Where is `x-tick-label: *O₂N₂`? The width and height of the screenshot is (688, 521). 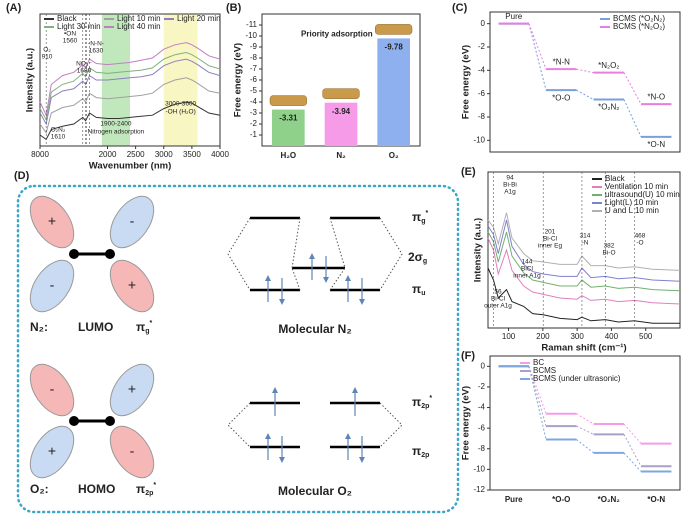 x-tick-label: *O₂N₂ is located at coordinates (609, 499).